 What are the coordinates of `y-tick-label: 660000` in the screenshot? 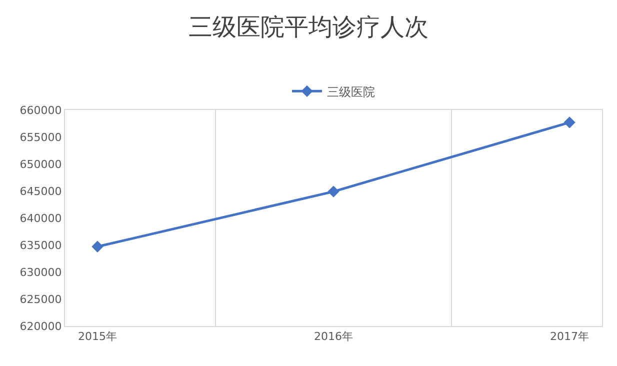 It's located at (41, 110).